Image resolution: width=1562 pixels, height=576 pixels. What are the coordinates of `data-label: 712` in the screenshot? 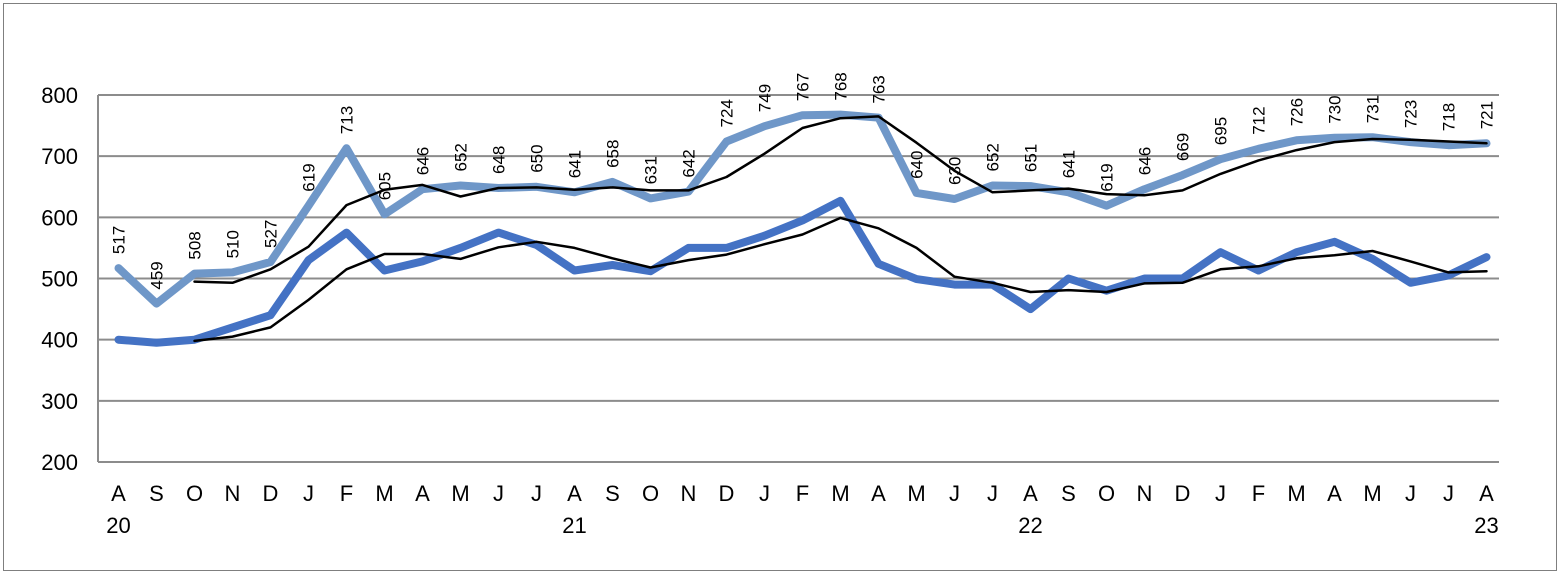 It's located at (1259, 120).